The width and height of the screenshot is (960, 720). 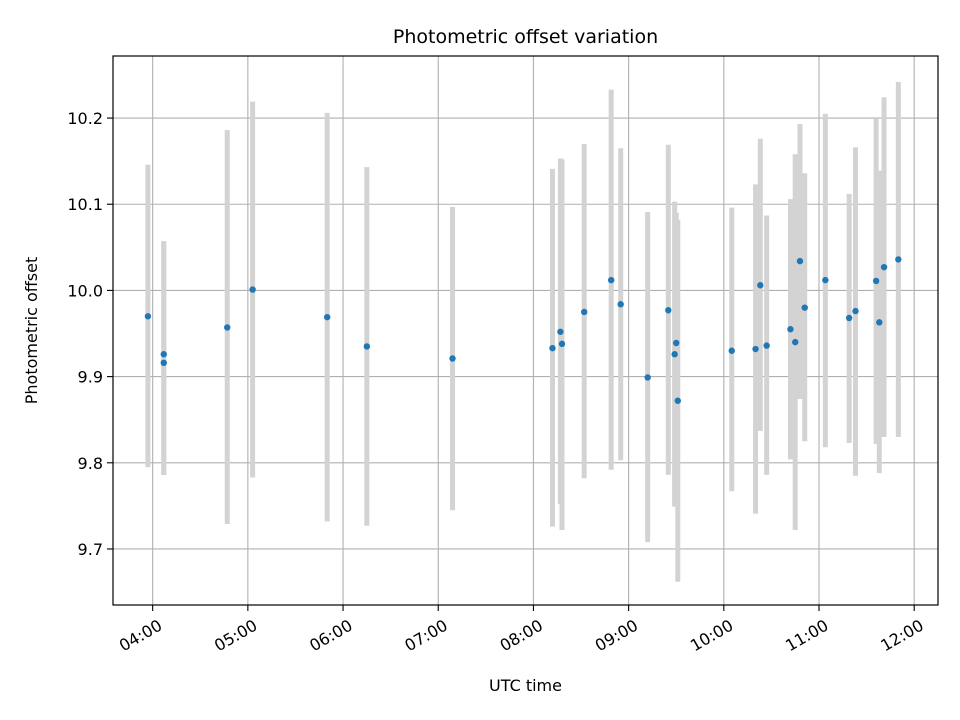 I want to click on y-tick-label: 9.8, so click(x=90, y=463).